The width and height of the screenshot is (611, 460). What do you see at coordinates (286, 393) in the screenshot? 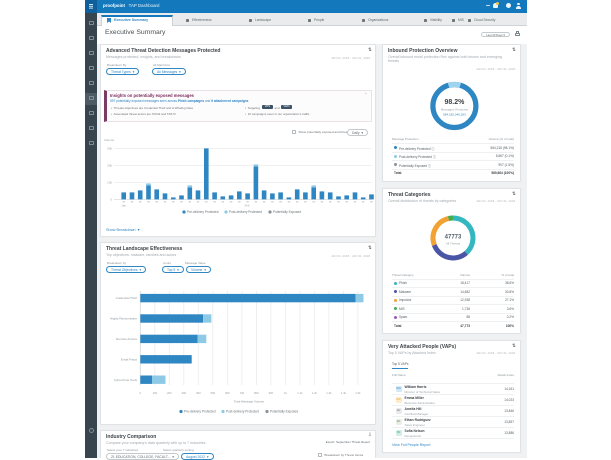
I see `svg-text: 1k` at bounding box center [286, 393].